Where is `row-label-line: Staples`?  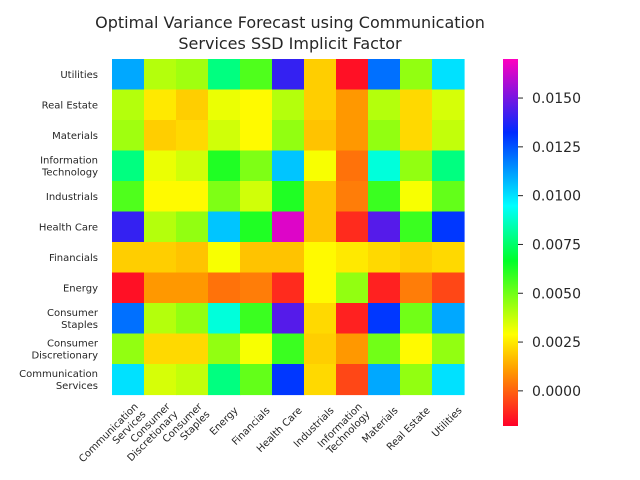 row-label-line: Staples is located at coordinates (79, 325).